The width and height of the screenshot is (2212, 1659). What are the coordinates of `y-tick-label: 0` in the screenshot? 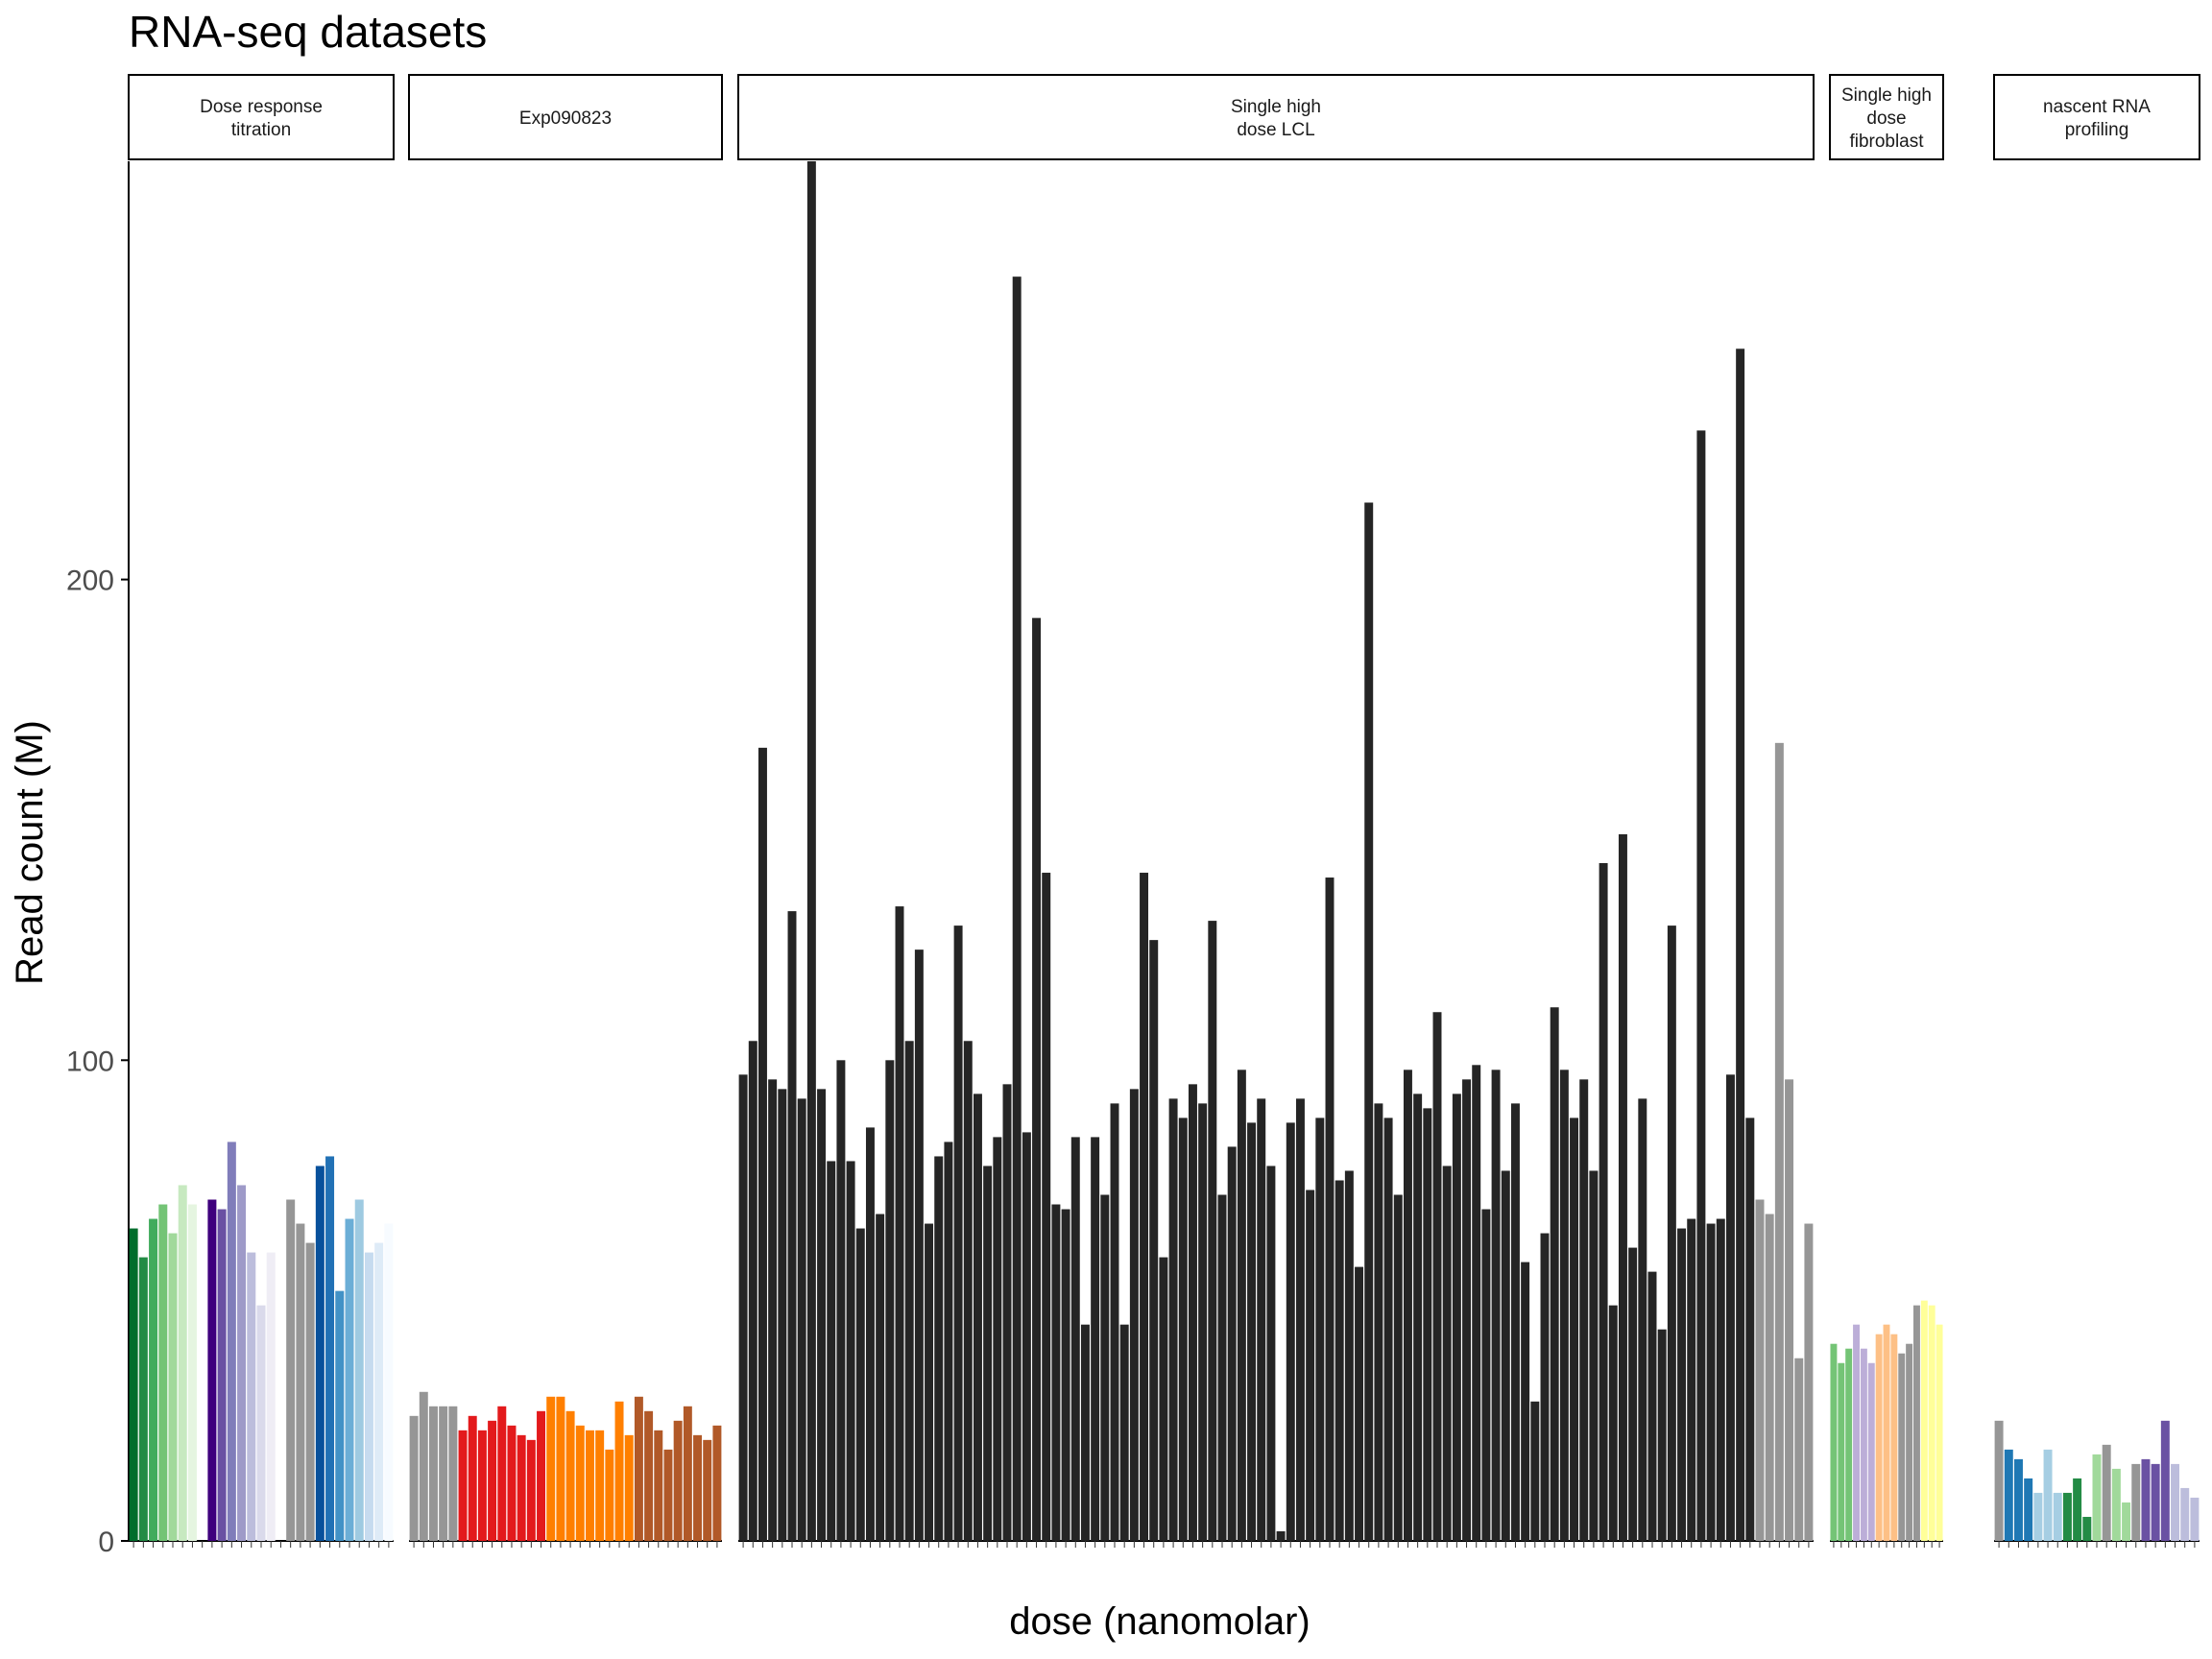 It's located at (106, 1543).